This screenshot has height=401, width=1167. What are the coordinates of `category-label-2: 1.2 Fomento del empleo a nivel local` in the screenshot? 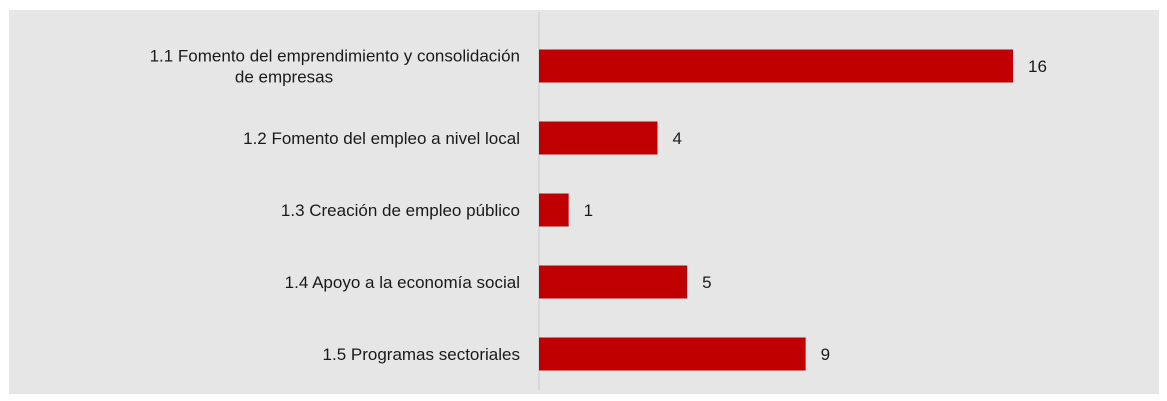 It's located at (381, 138).